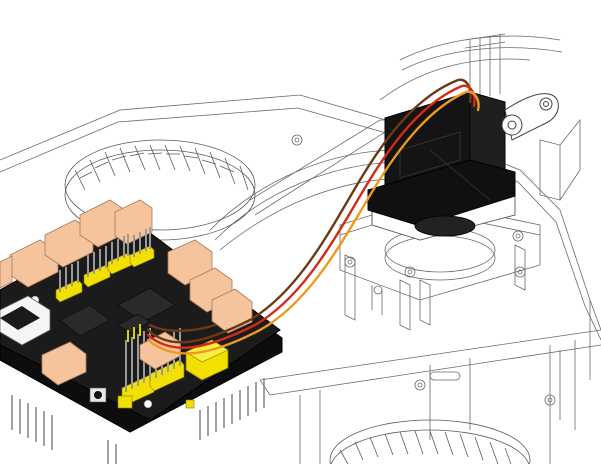 The width and height of the screenshot is (601, 464). What do you see at coordinates (430, 441) in the screenshot?
I see `front-wheel` at bounding box center [430, 441].